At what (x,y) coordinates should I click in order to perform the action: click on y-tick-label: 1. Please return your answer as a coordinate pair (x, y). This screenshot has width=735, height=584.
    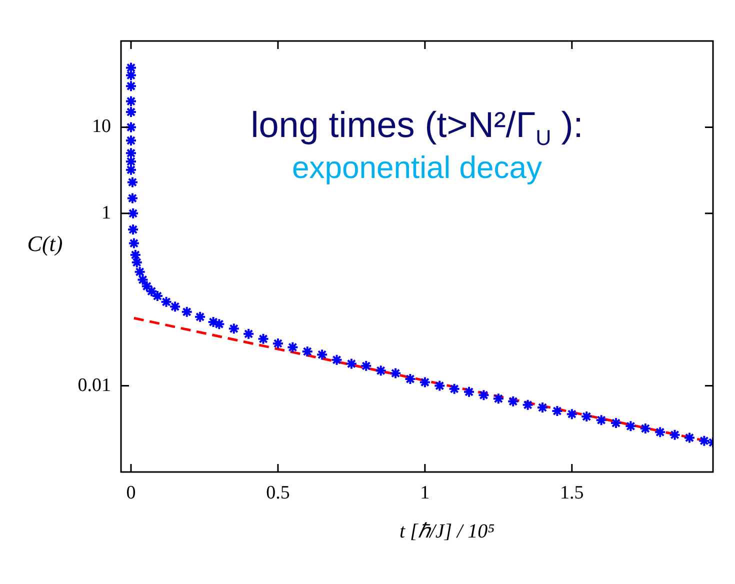
    Looking at the image, I should click on (106, 213).